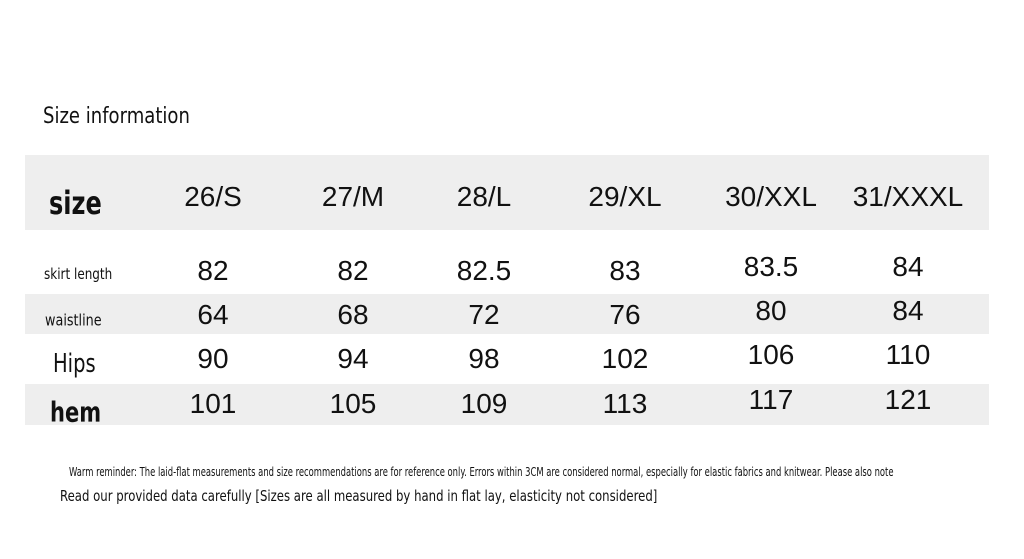  Describe the element at coordinates (353, 196) in the screenshot. I see `column-header: 27/M` at that location.